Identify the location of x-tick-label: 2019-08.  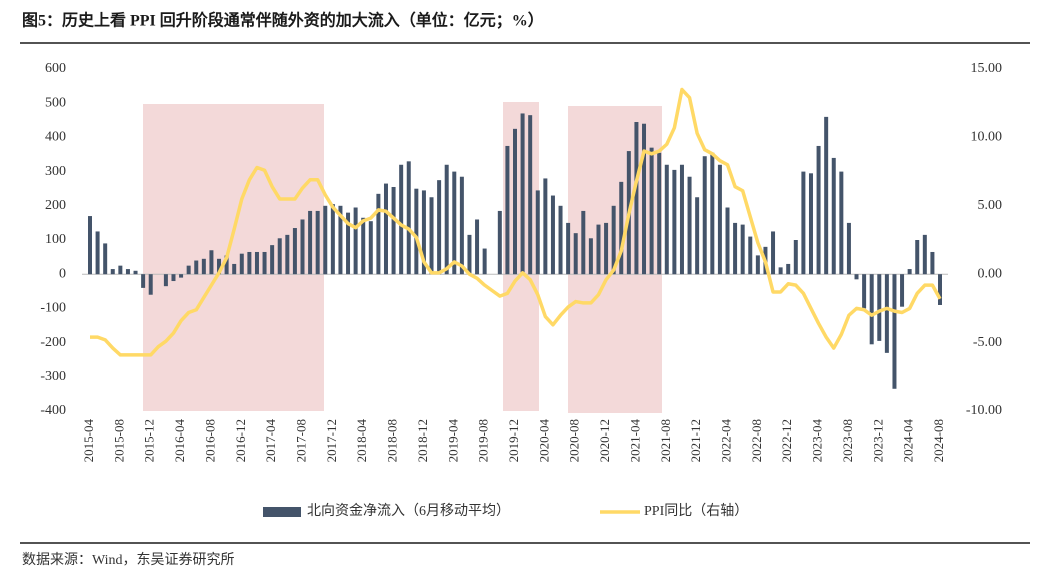
(483, 440).